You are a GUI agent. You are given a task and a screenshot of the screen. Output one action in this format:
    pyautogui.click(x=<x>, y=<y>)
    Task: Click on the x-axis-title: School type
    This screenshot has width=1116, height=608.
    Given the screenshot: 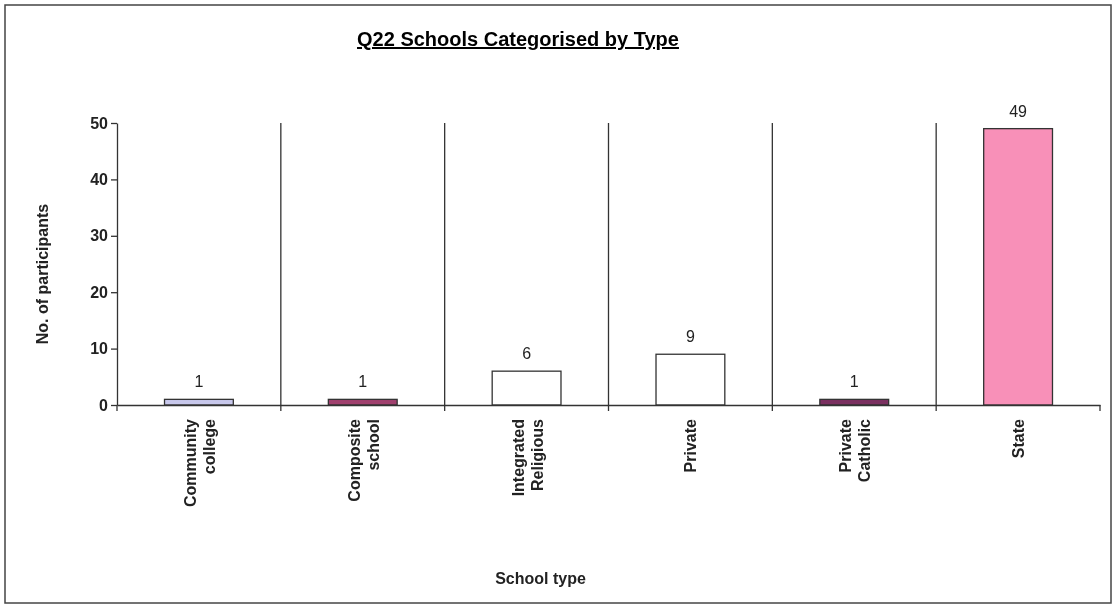 What is the action you would take?
    pyautogui.click(x=540, y=578)
    